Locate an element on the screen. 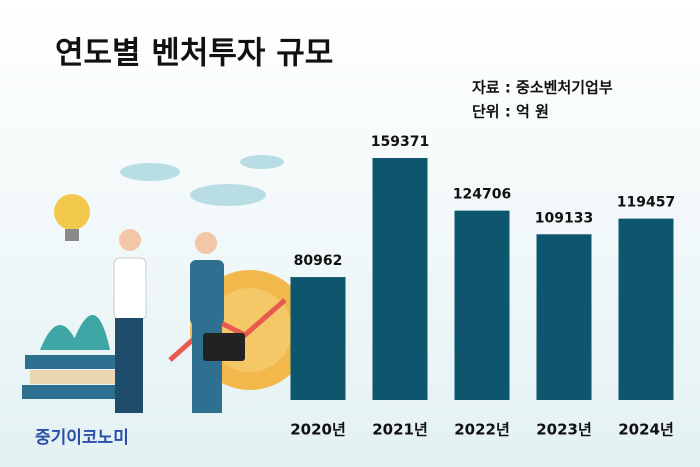 This screenshot has height=467, width=700. unit: 단위 : 억 원 is located at coordinates (510, 112).